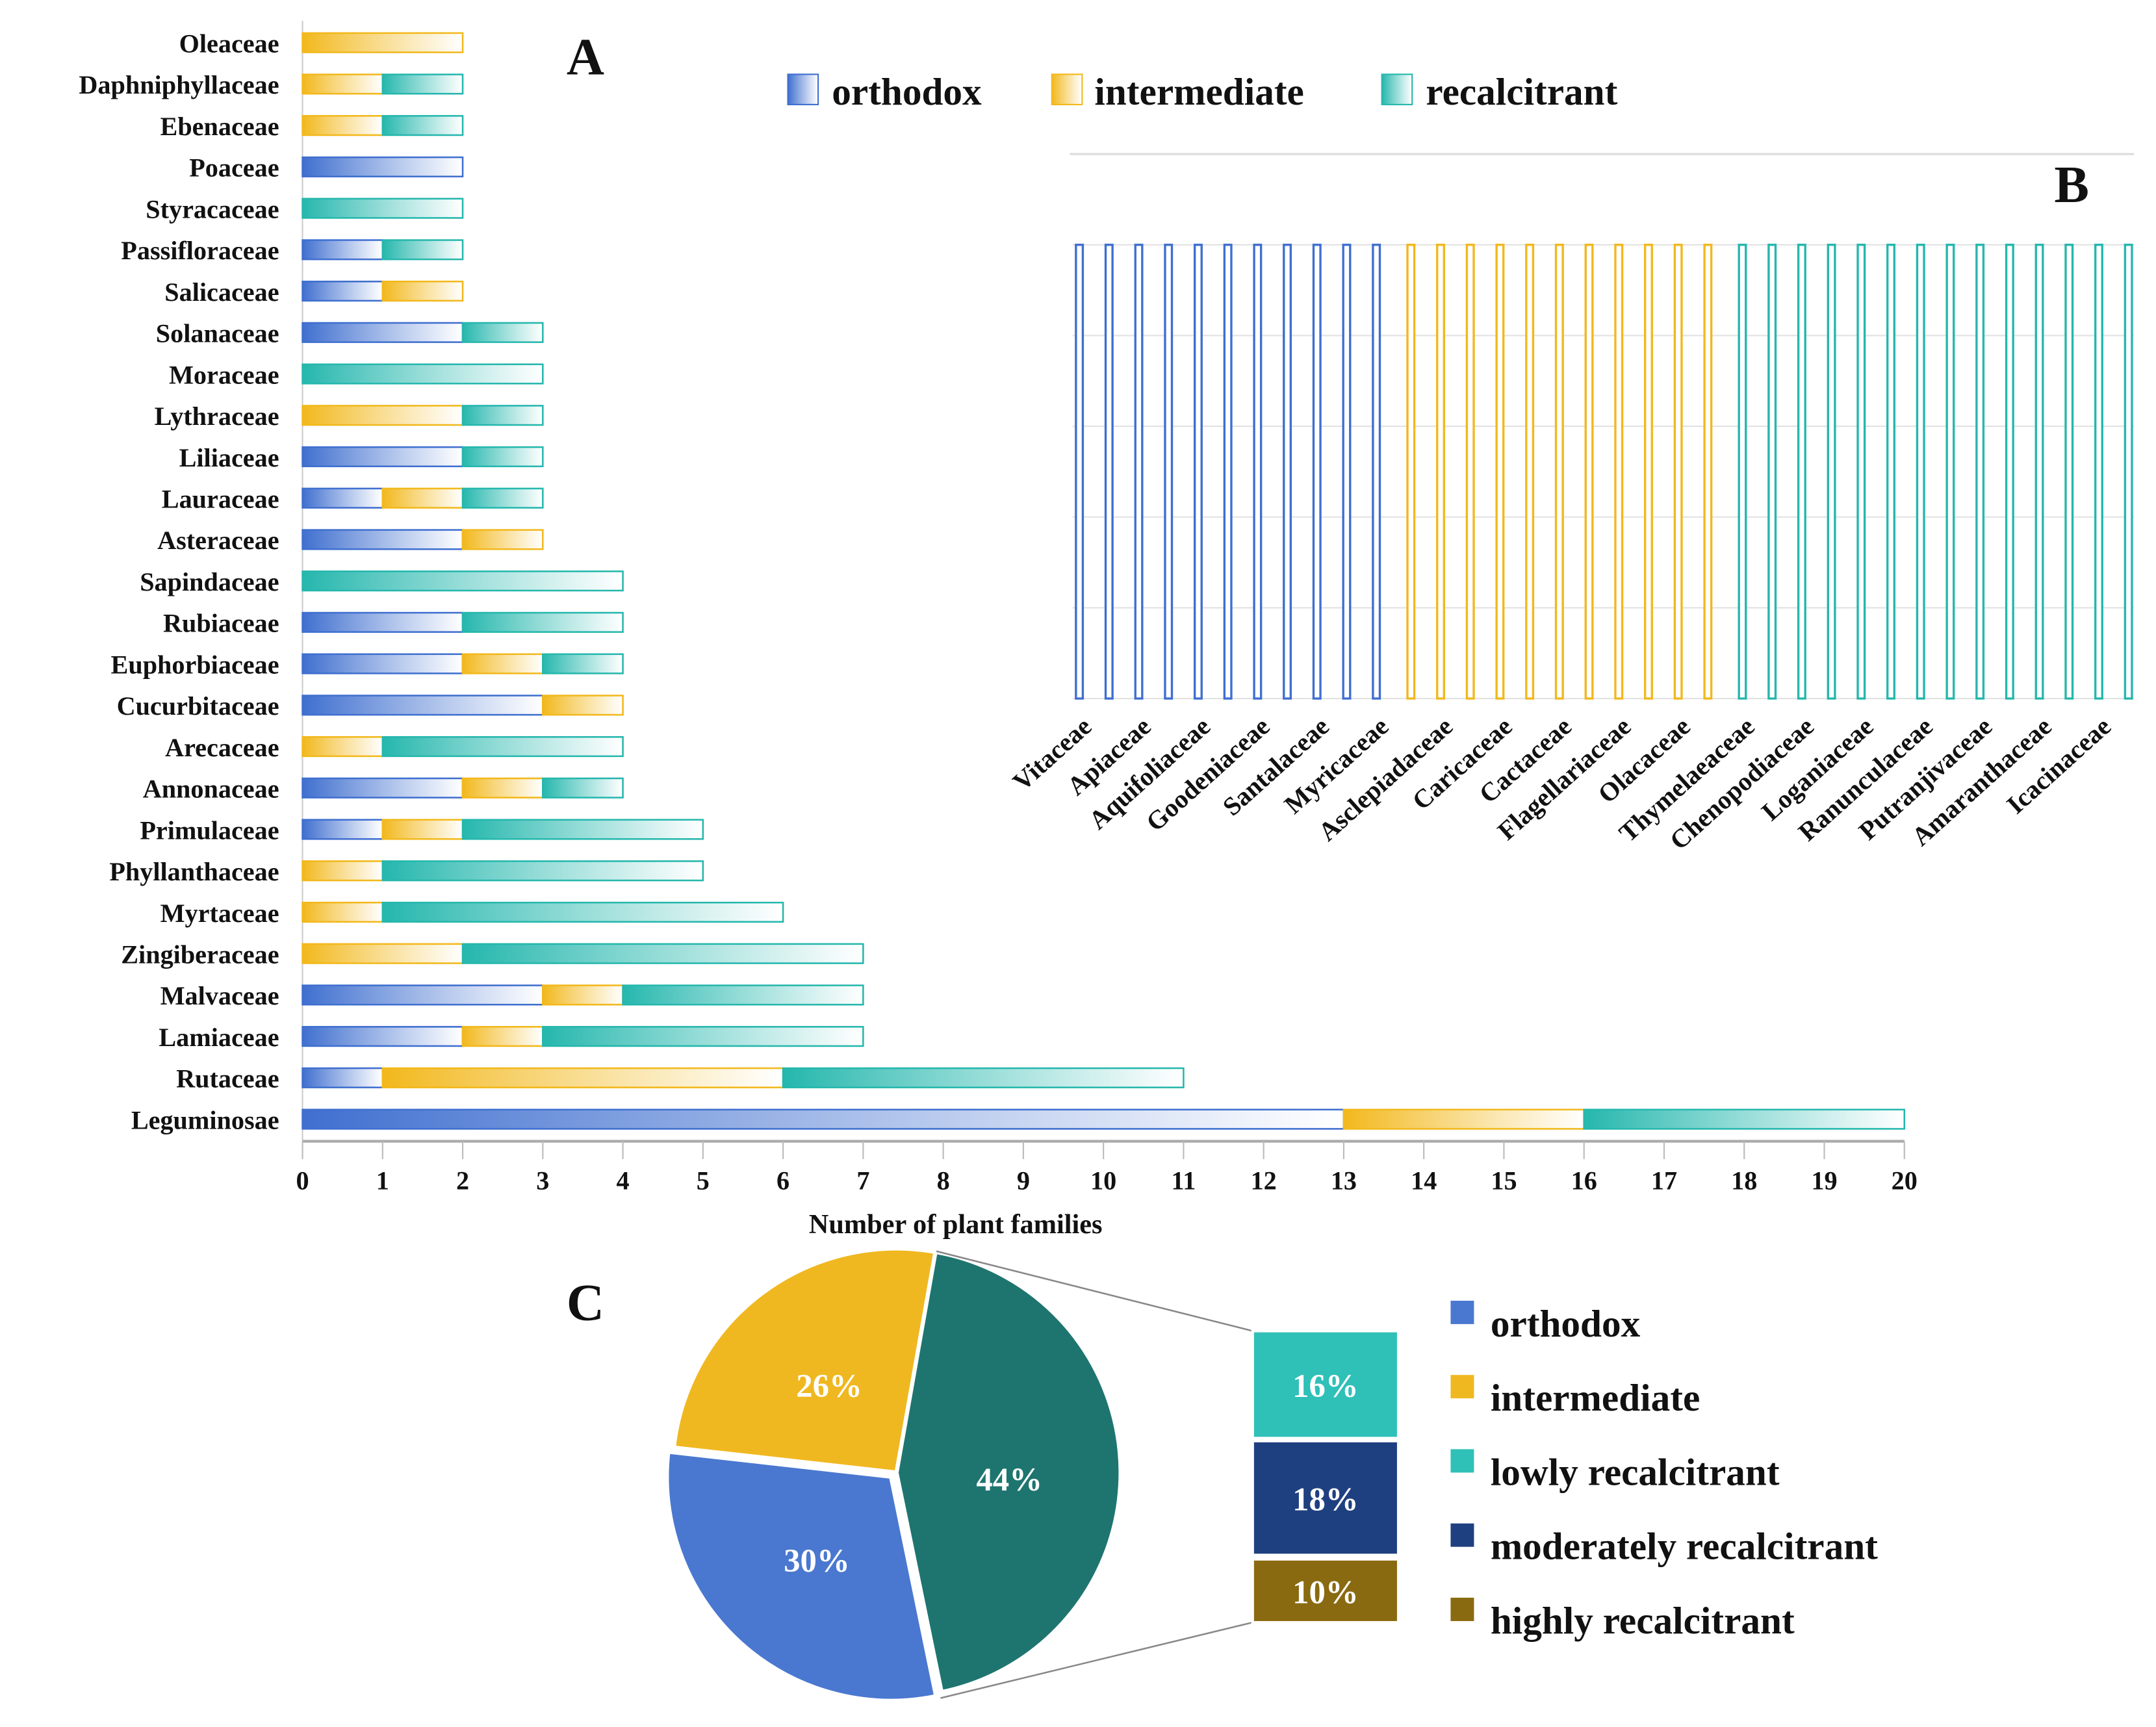  I want to click on category-label: Daphniphyllaceae, so click(179, 84).